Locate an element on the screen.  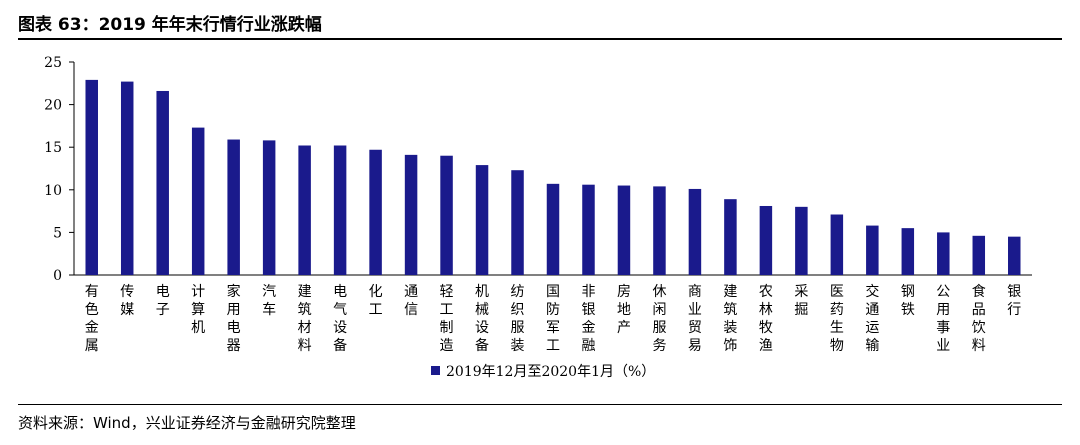
x-tick-label: 食品饮料 is located at coordinates (979, 318).